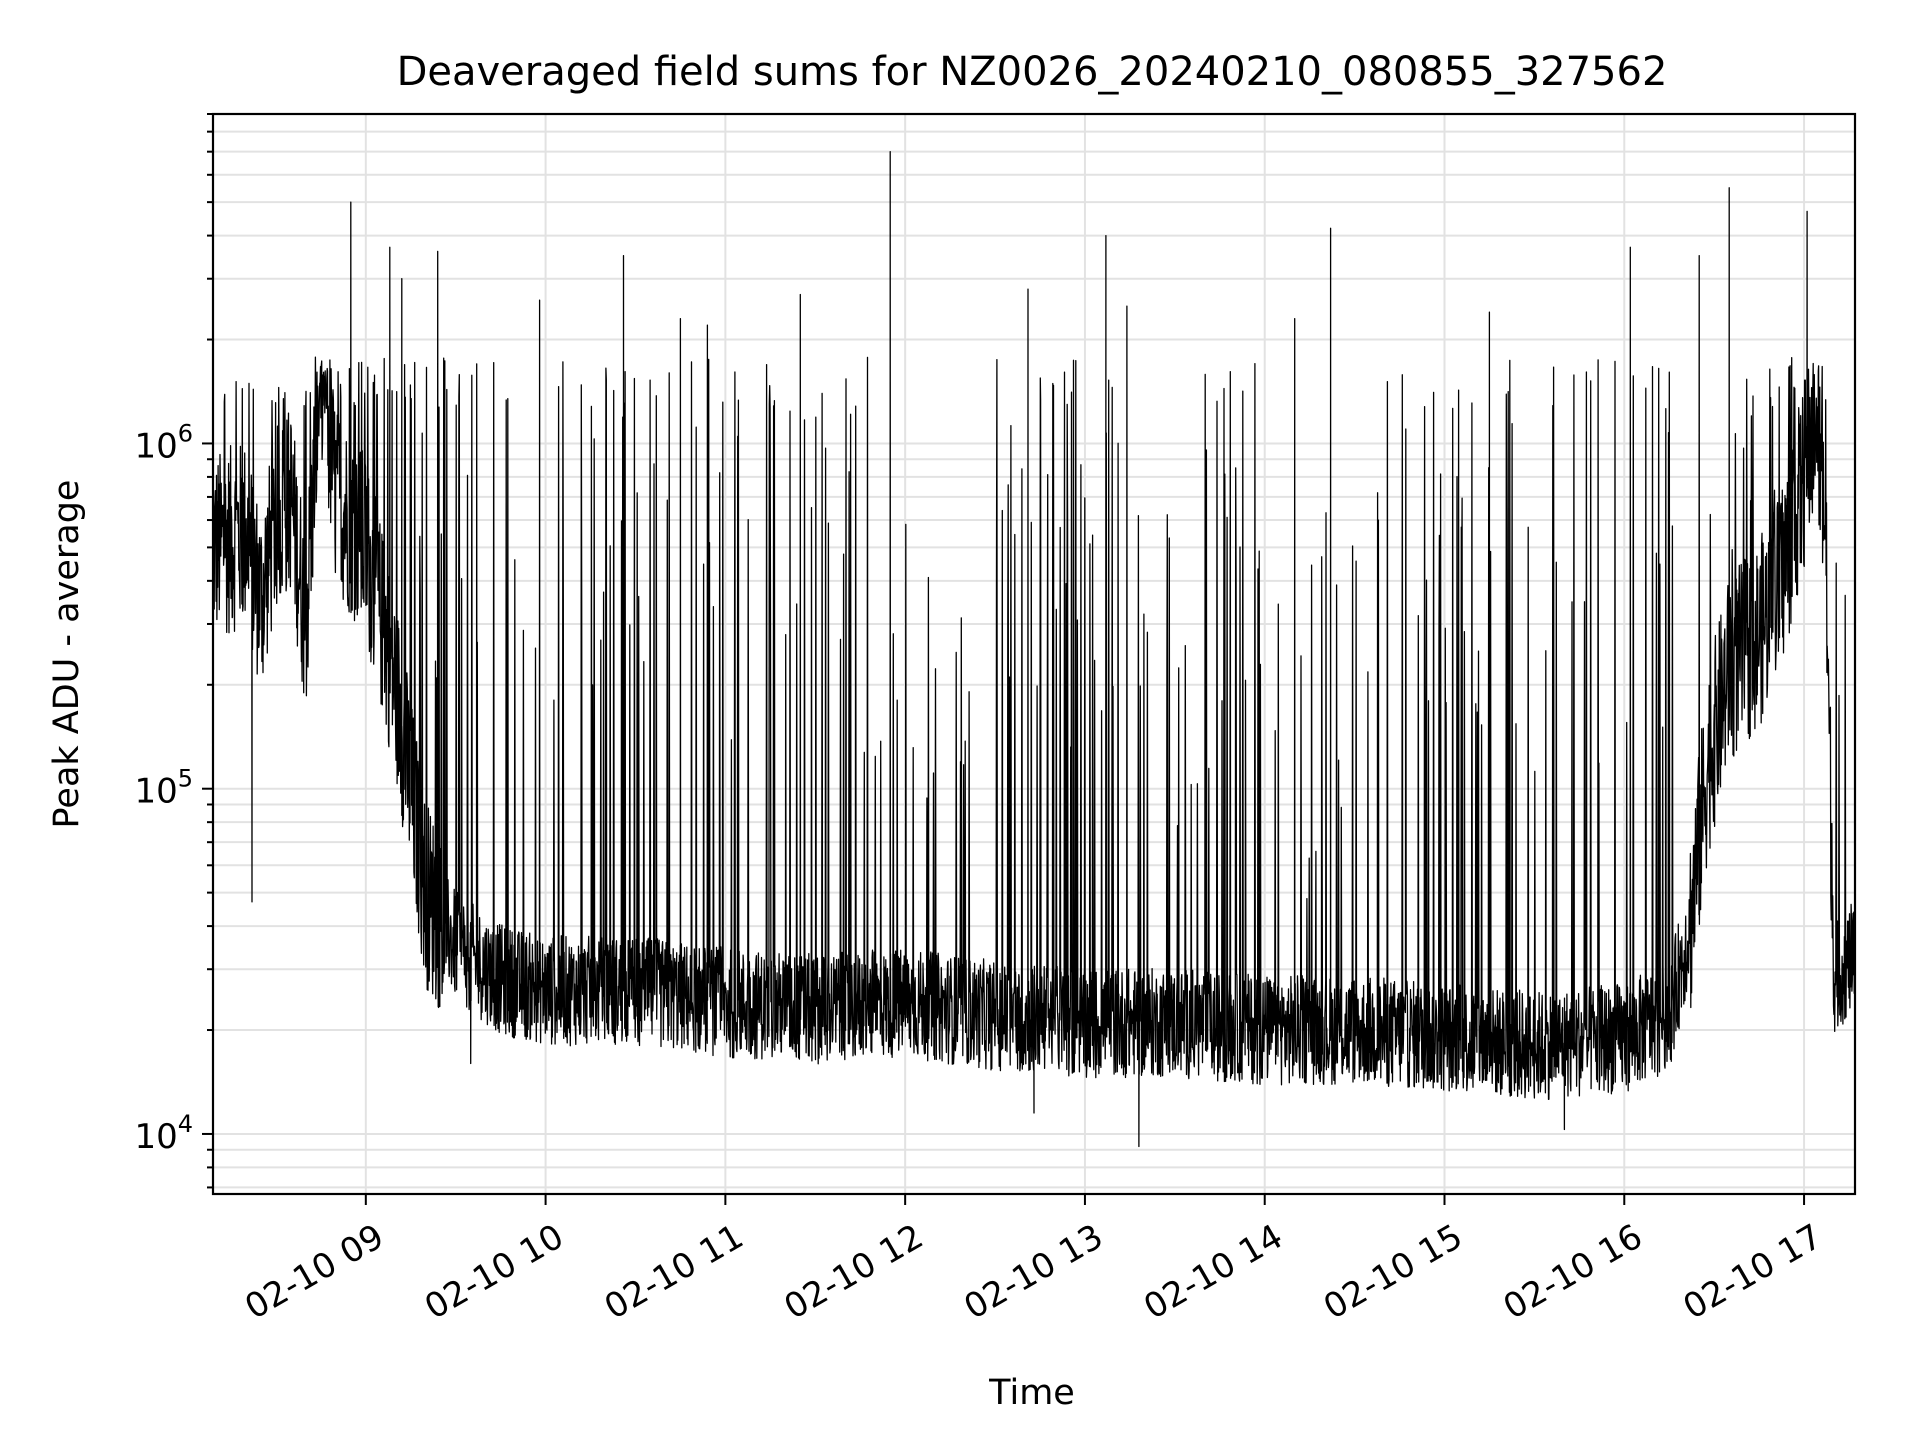 This screenshot has height=1440, width=1920. Describe the element at coordinates (173, 651) in the screenshot. I see `y-axis: 10⁴ 10⁵ 10⁶` at that location.